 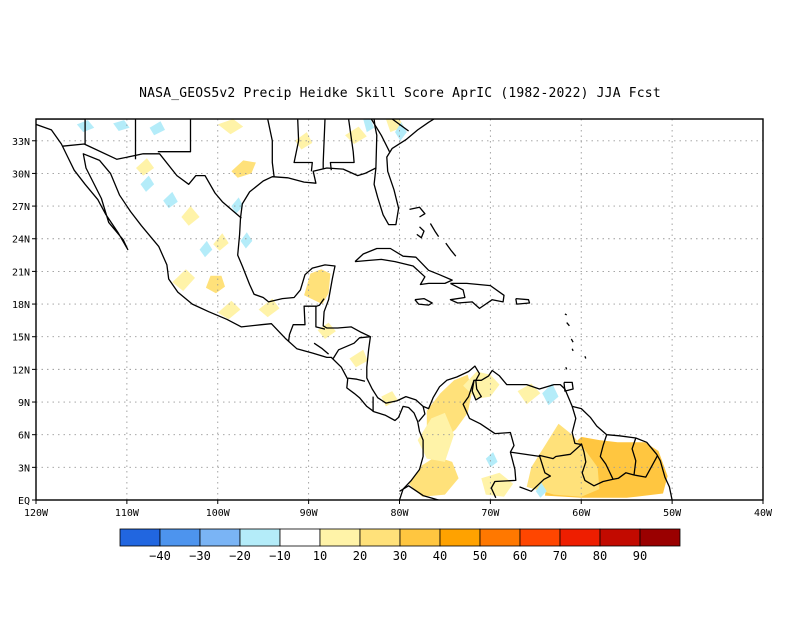 What do you see at coordinates (21, 207) in the screenshot?
I see `y-tick-label: 27N` at bounding box center [21, 207].